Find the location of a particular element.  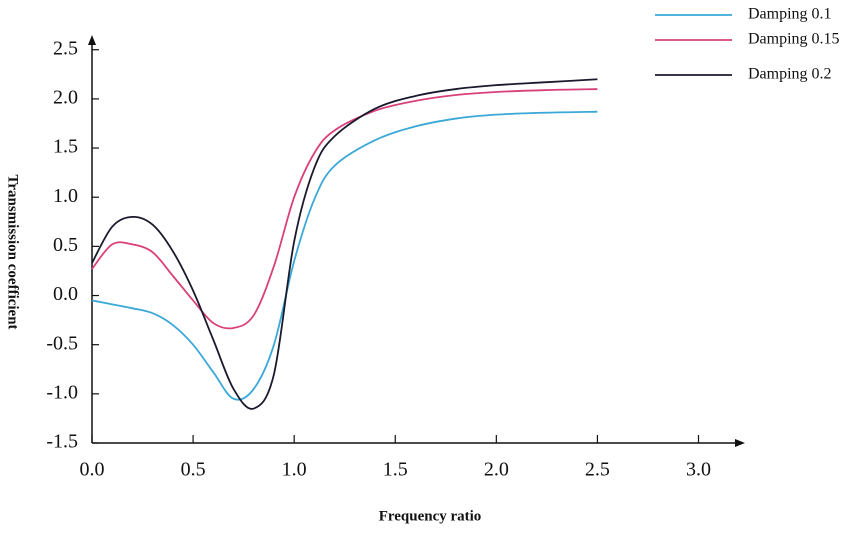

x-axis-title: Frequency ratio is located at coordinates (430, 516).